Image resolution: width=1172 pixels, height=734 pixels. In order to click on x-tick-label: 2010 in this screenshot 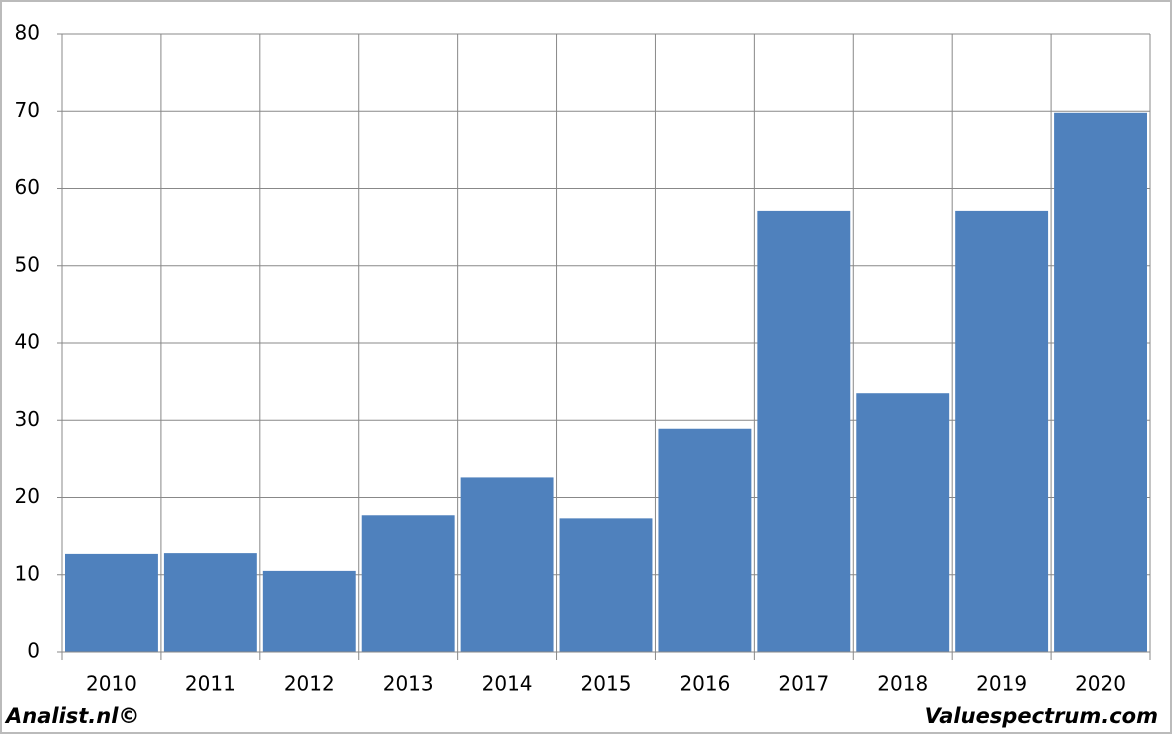, I will do `click(111, 684)`.